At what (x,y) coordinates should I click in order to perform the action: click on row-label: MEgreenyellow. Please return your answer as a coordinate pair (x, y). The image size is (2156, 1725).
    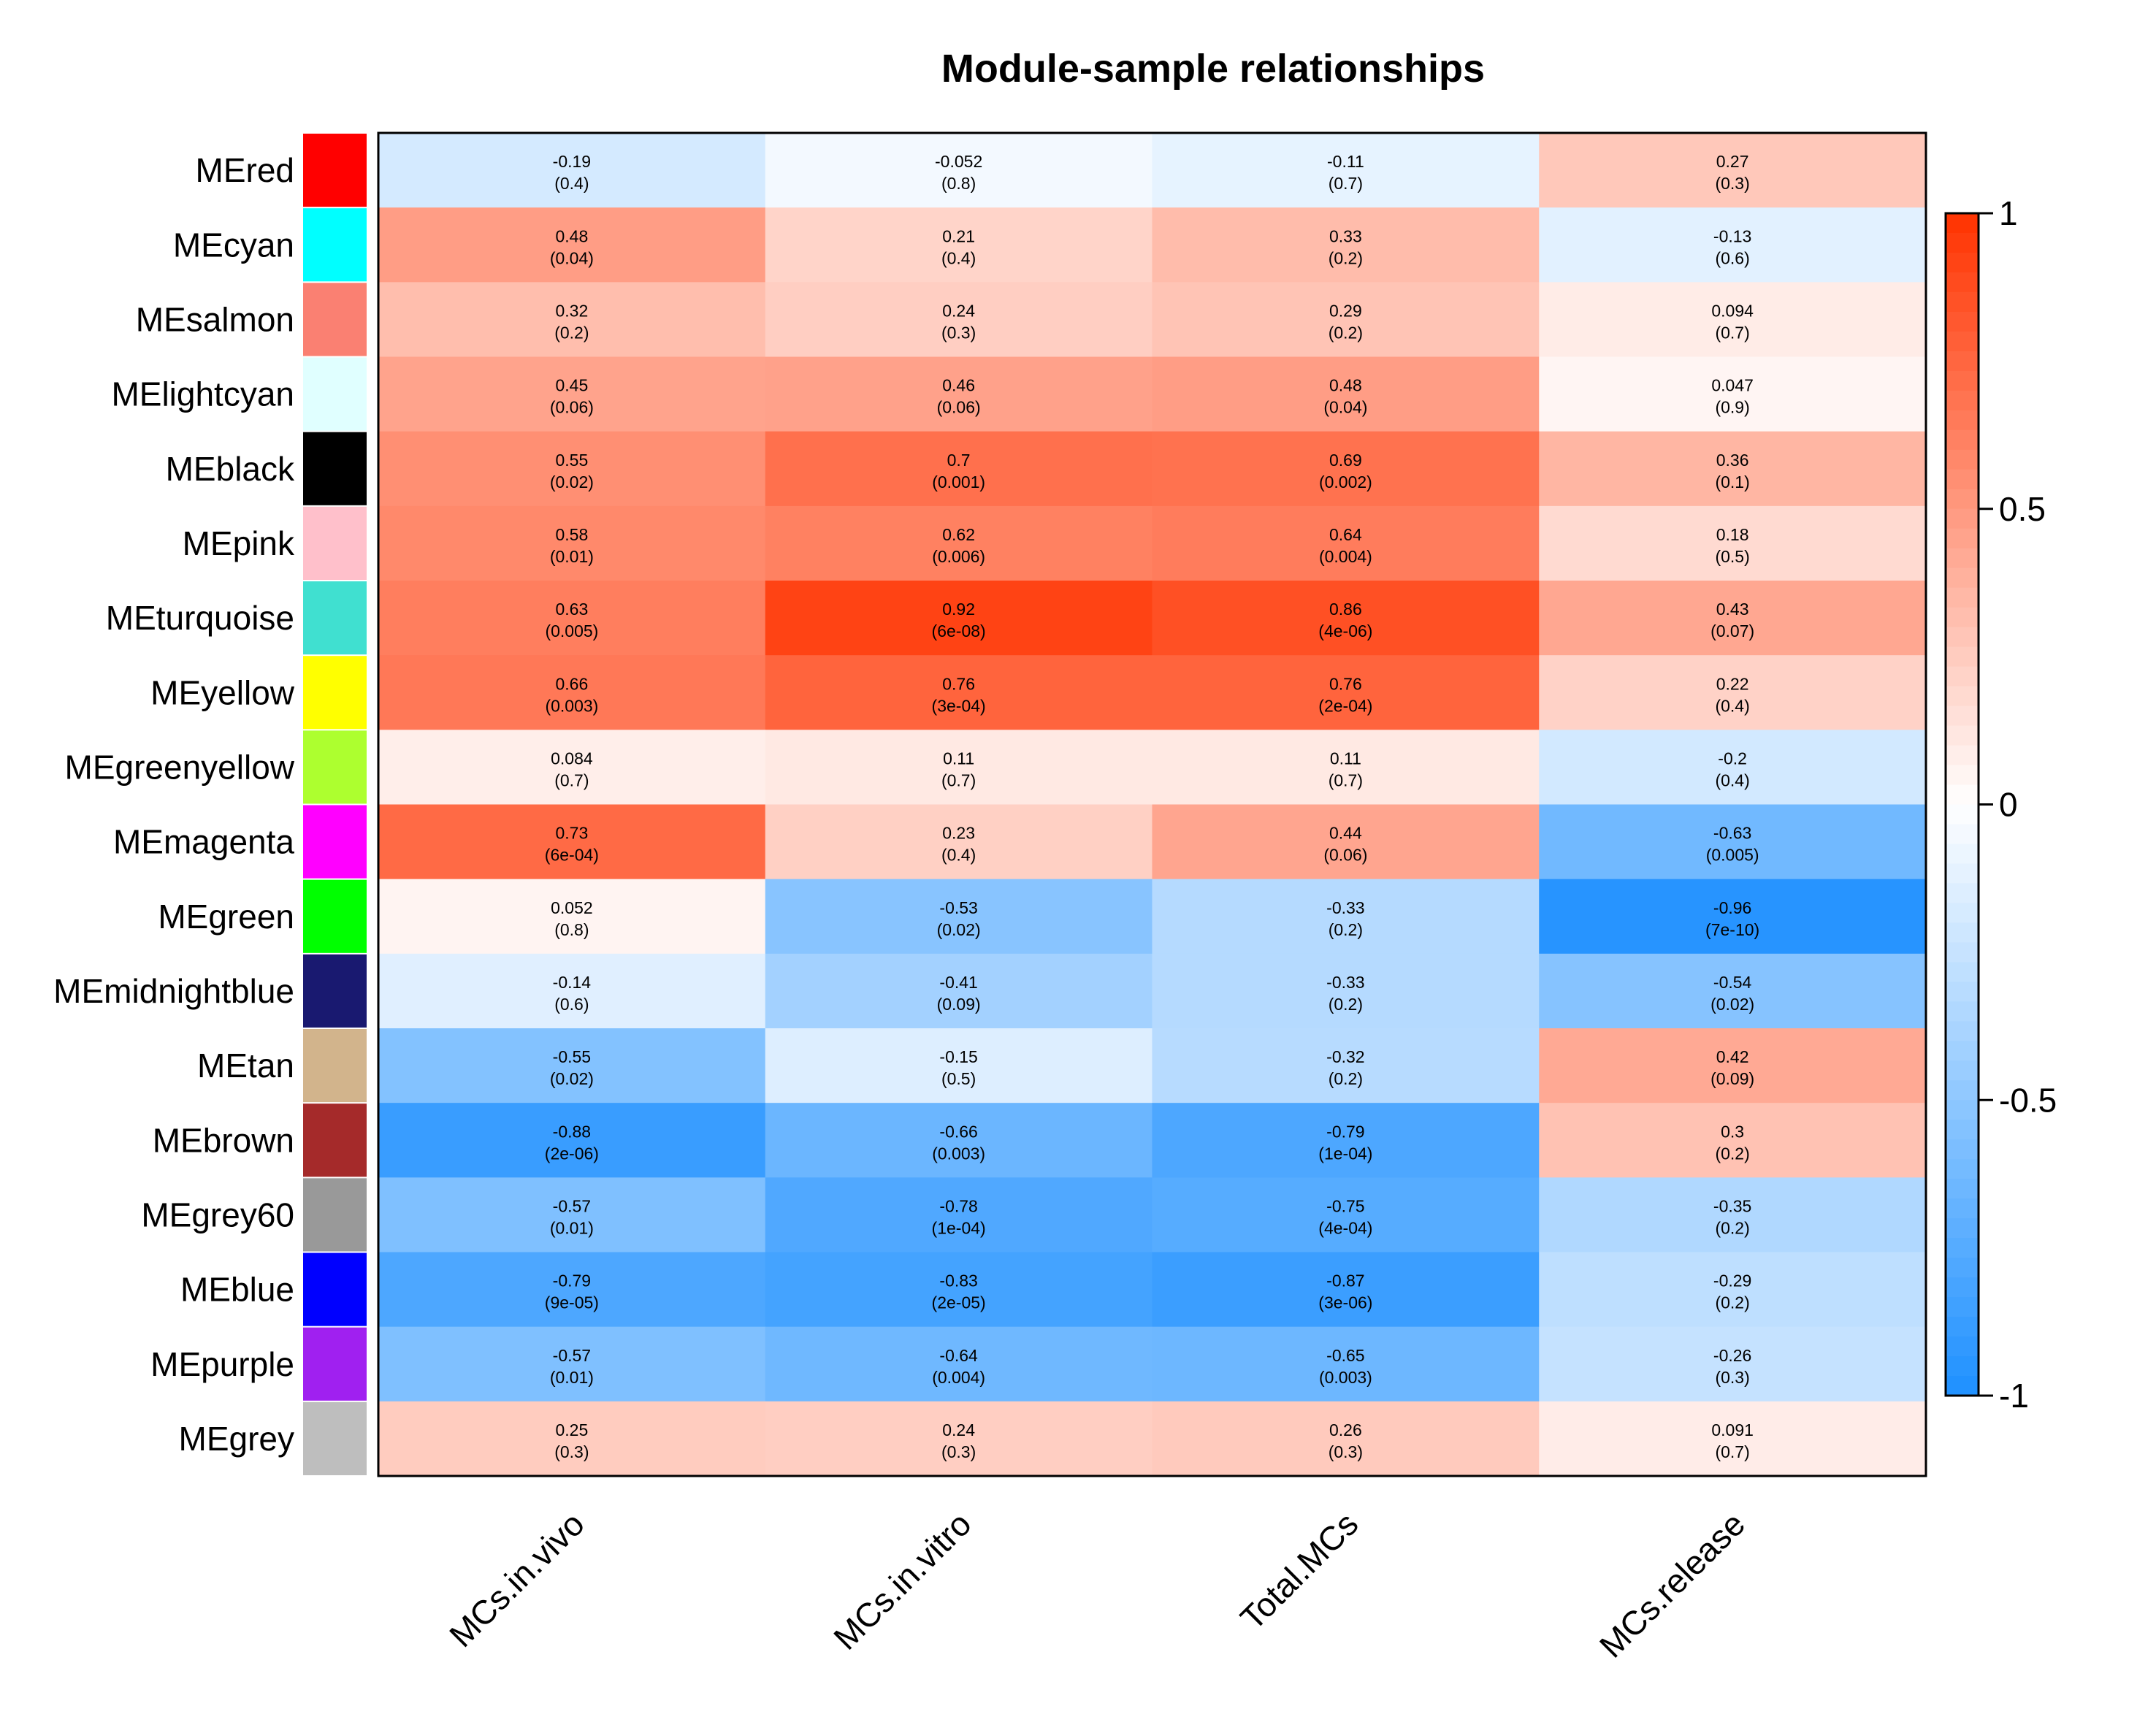
    Looking at the image, I should click on (180, 767).